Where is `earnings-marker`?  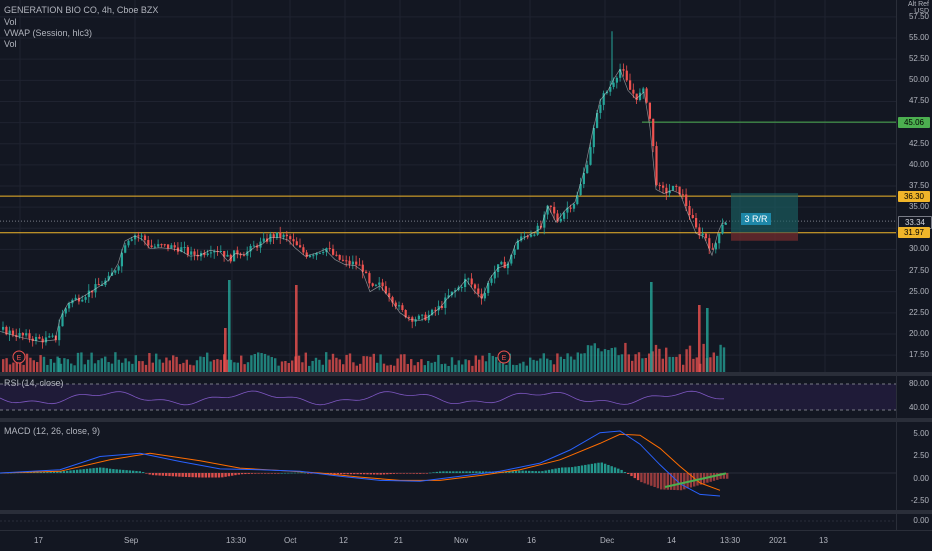
earnings-marker is located at coordinates (19, 357).